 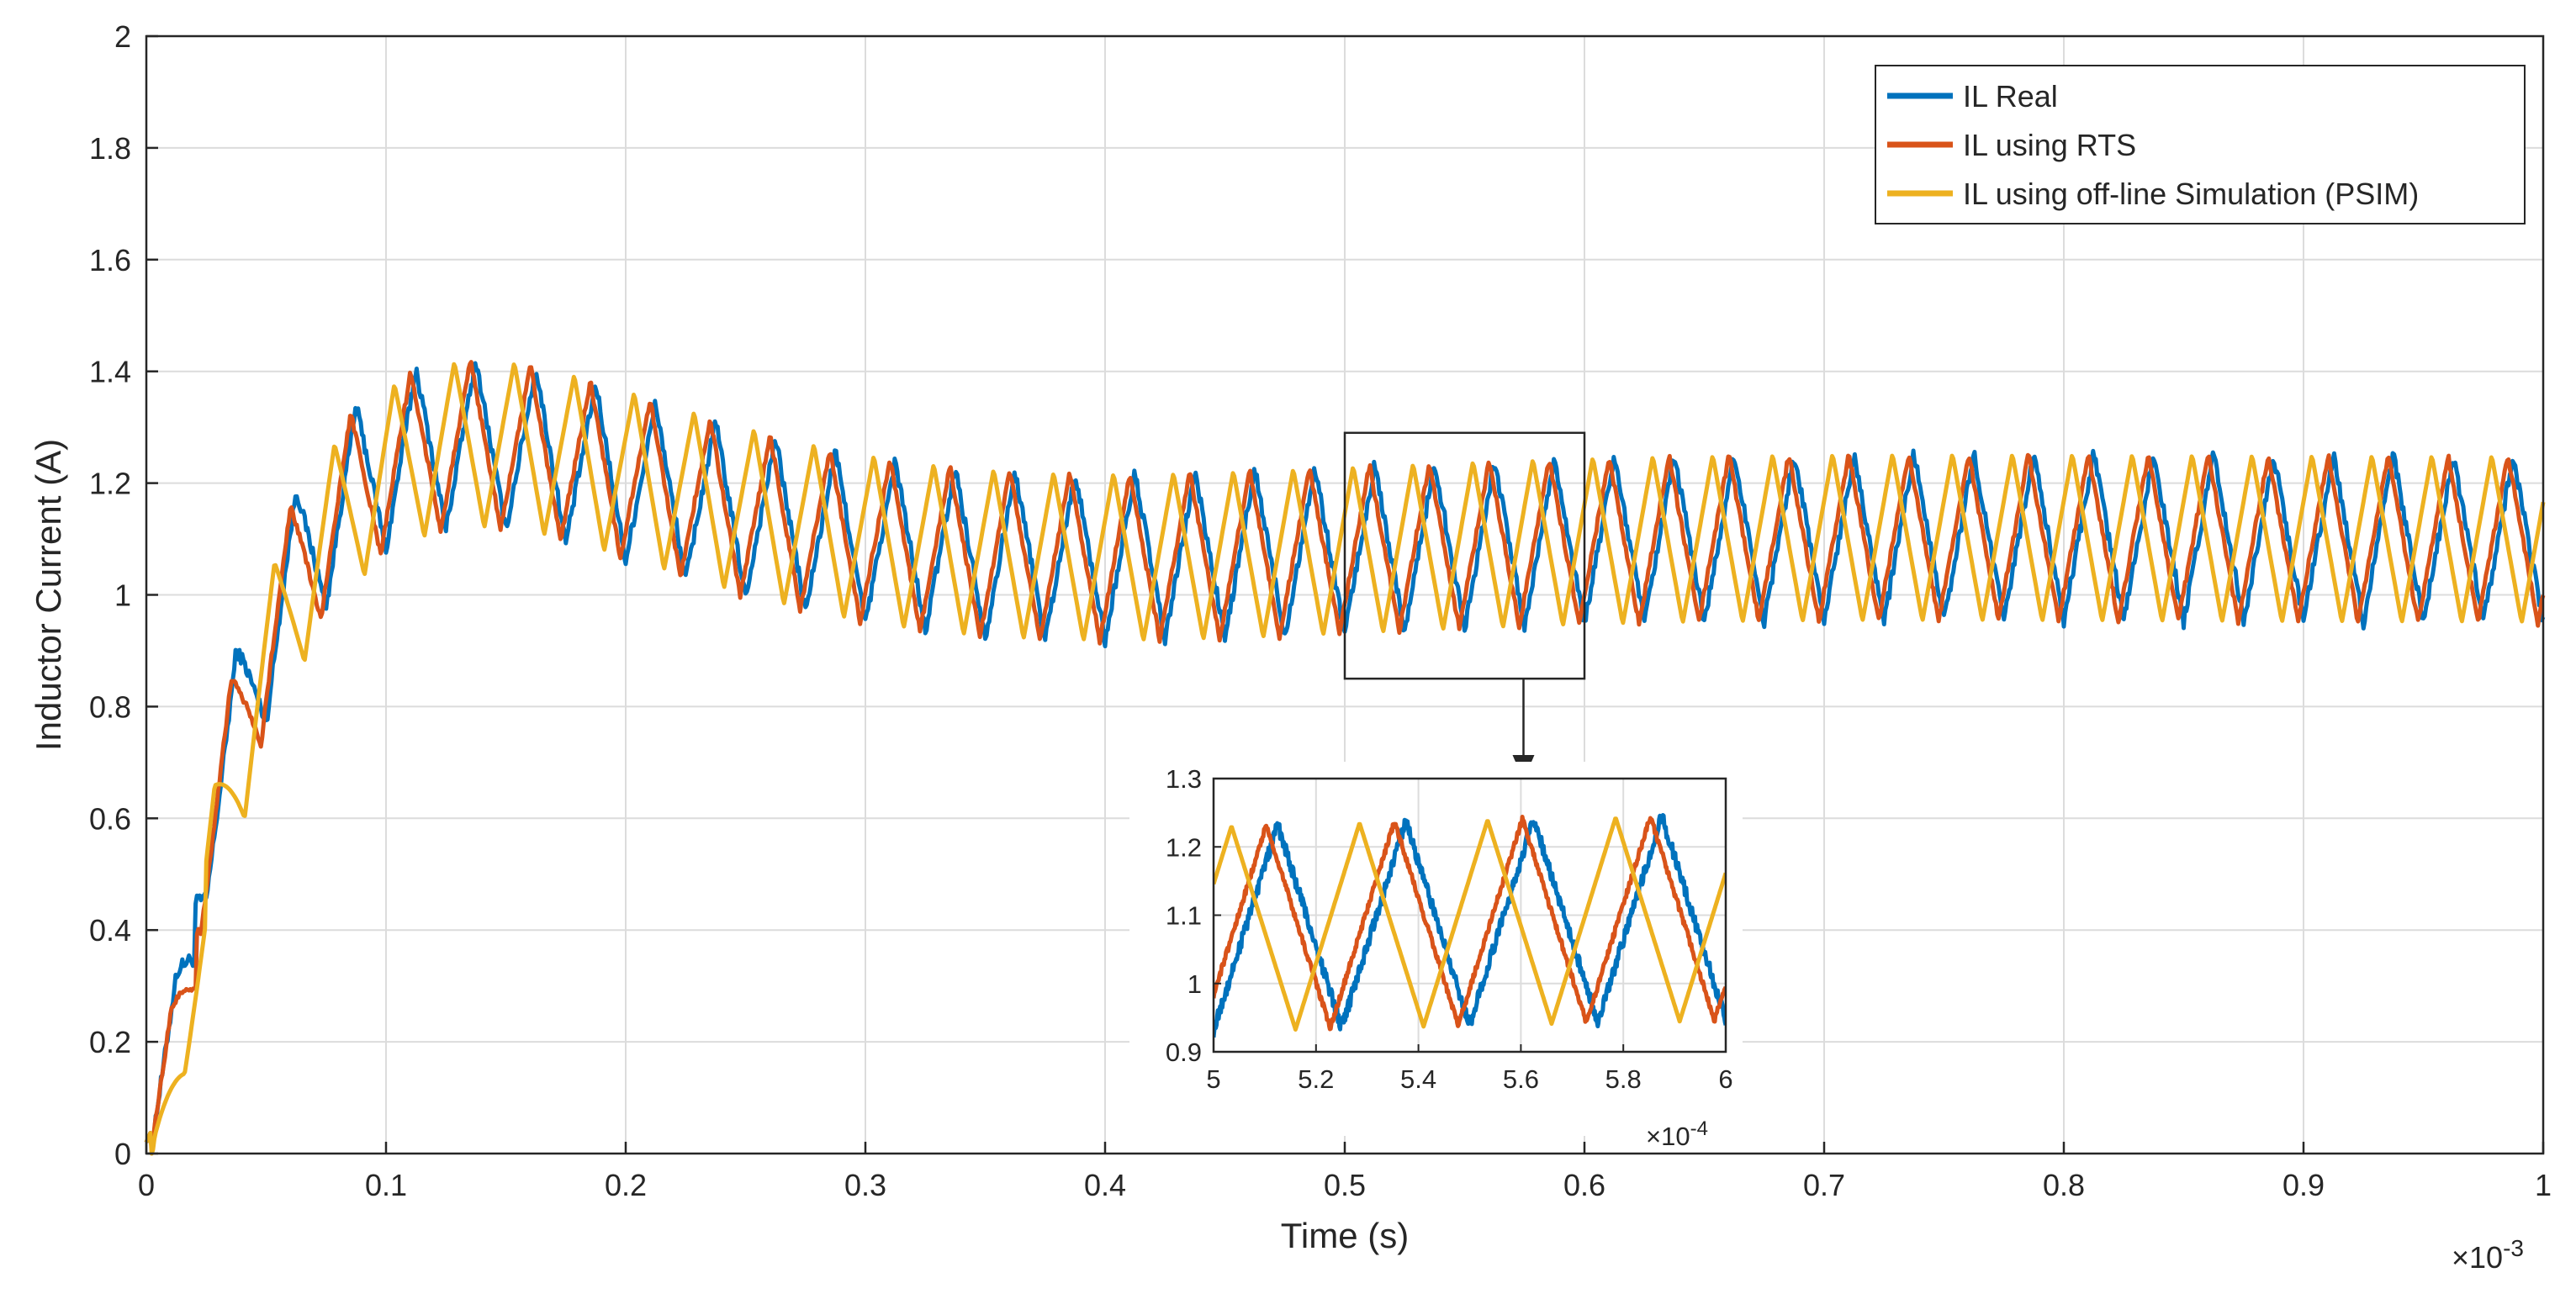 What do you see at coordinates (48, 595) in the screenshot?
I see `y-axis-title: Inductor Current (A)` at bounding box center [48, 595].